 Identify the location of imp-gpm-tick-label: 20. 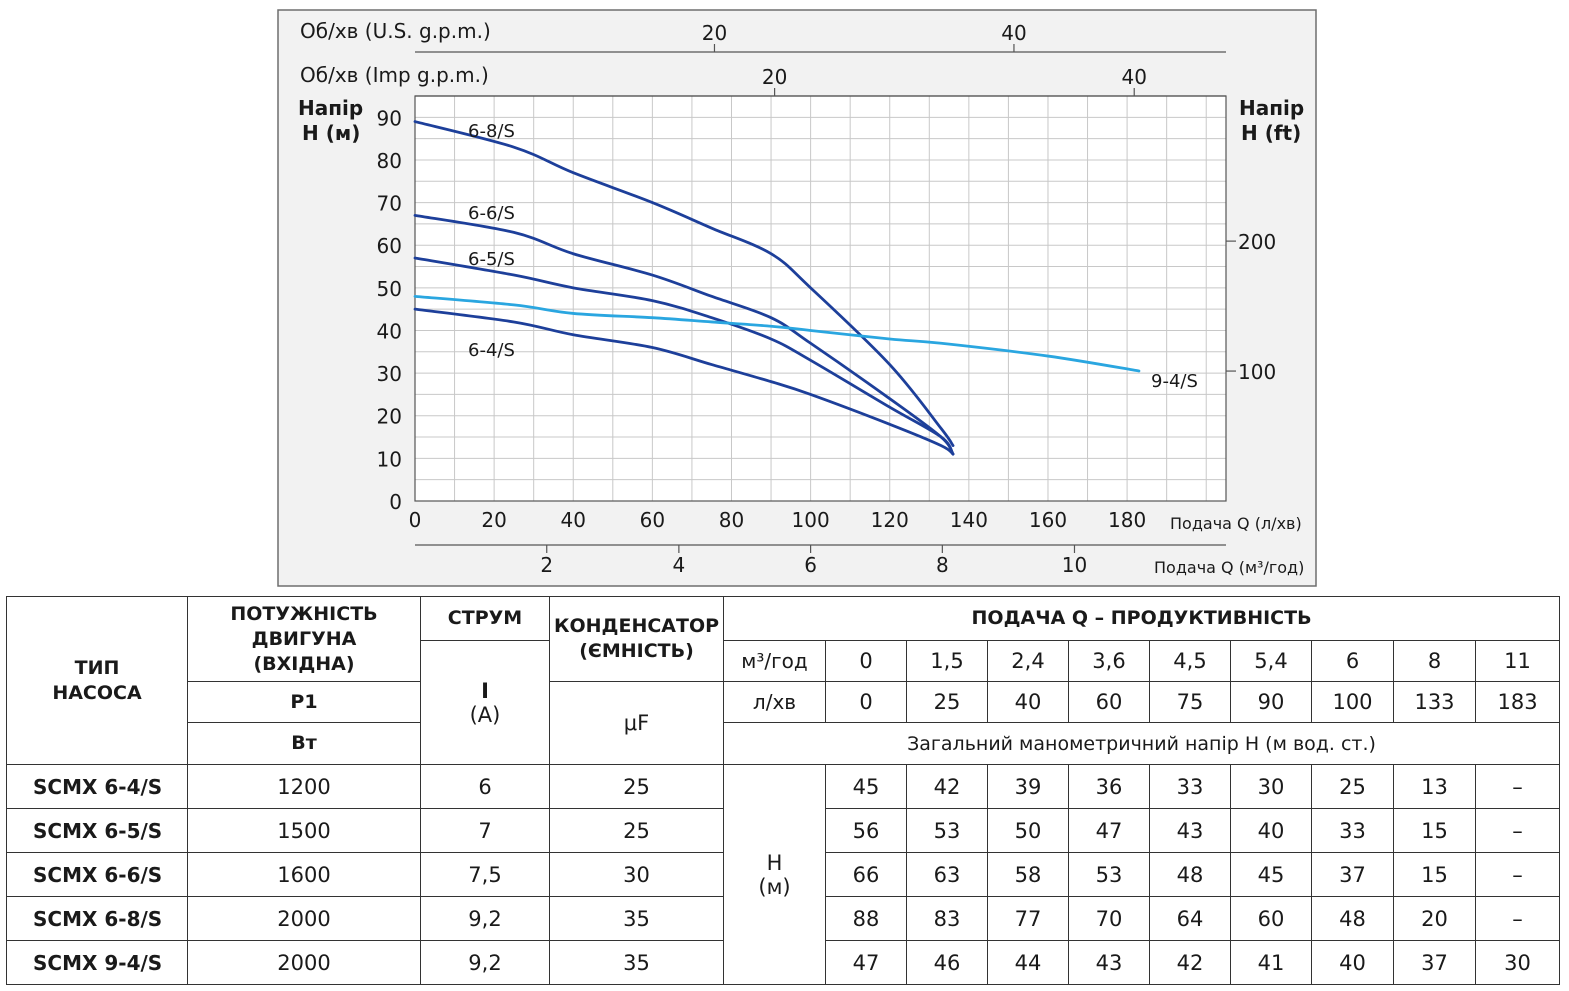
(774, 77).